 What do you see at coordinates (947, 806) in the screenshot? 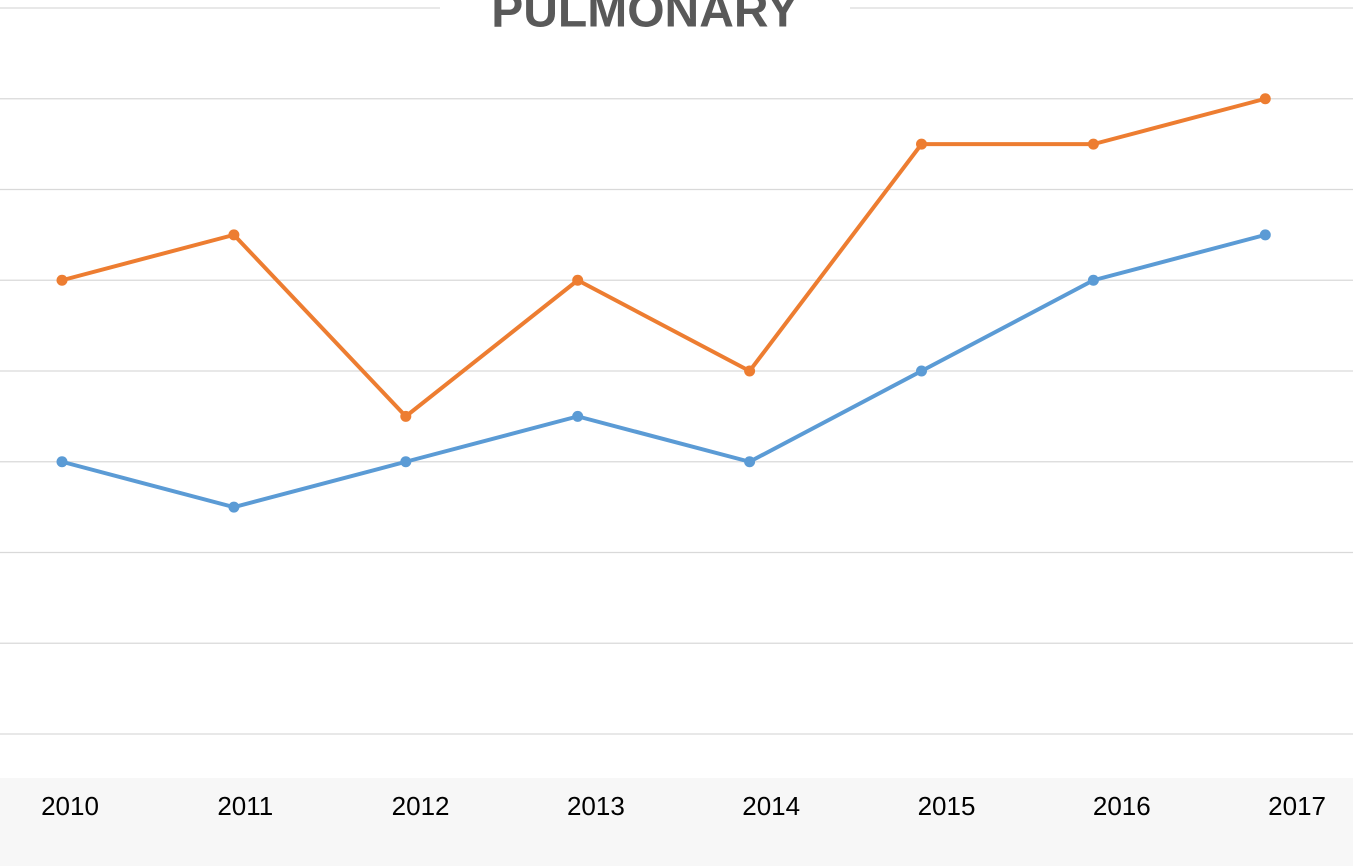
I see `x-tick-label: 2015` at bounding box center [947, 806].